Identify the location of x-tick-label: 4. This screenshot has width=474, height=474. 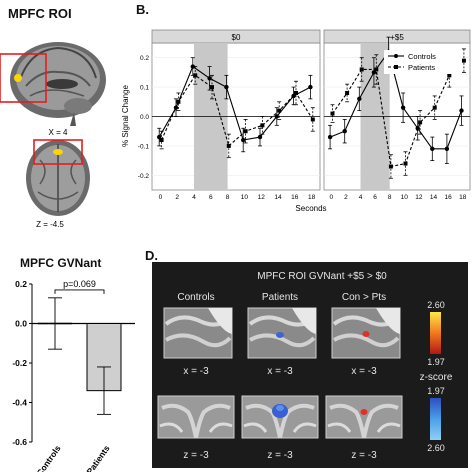
(194, 197).